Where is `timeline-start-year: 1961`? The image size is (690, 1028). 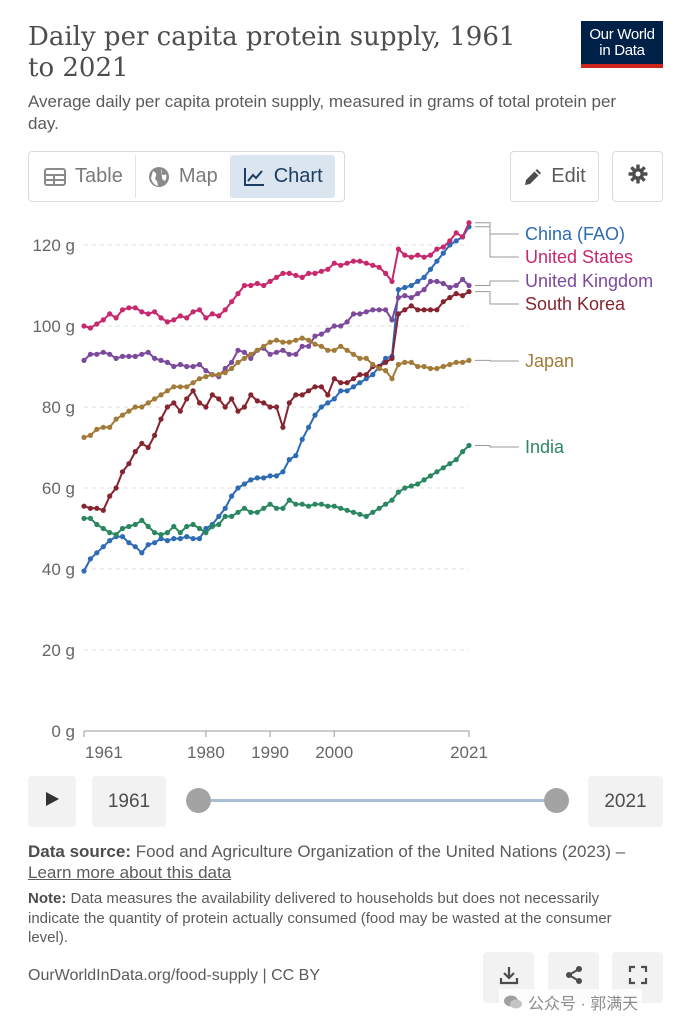 timeline-start-year: 1961 is located at coordinates (129, 801).